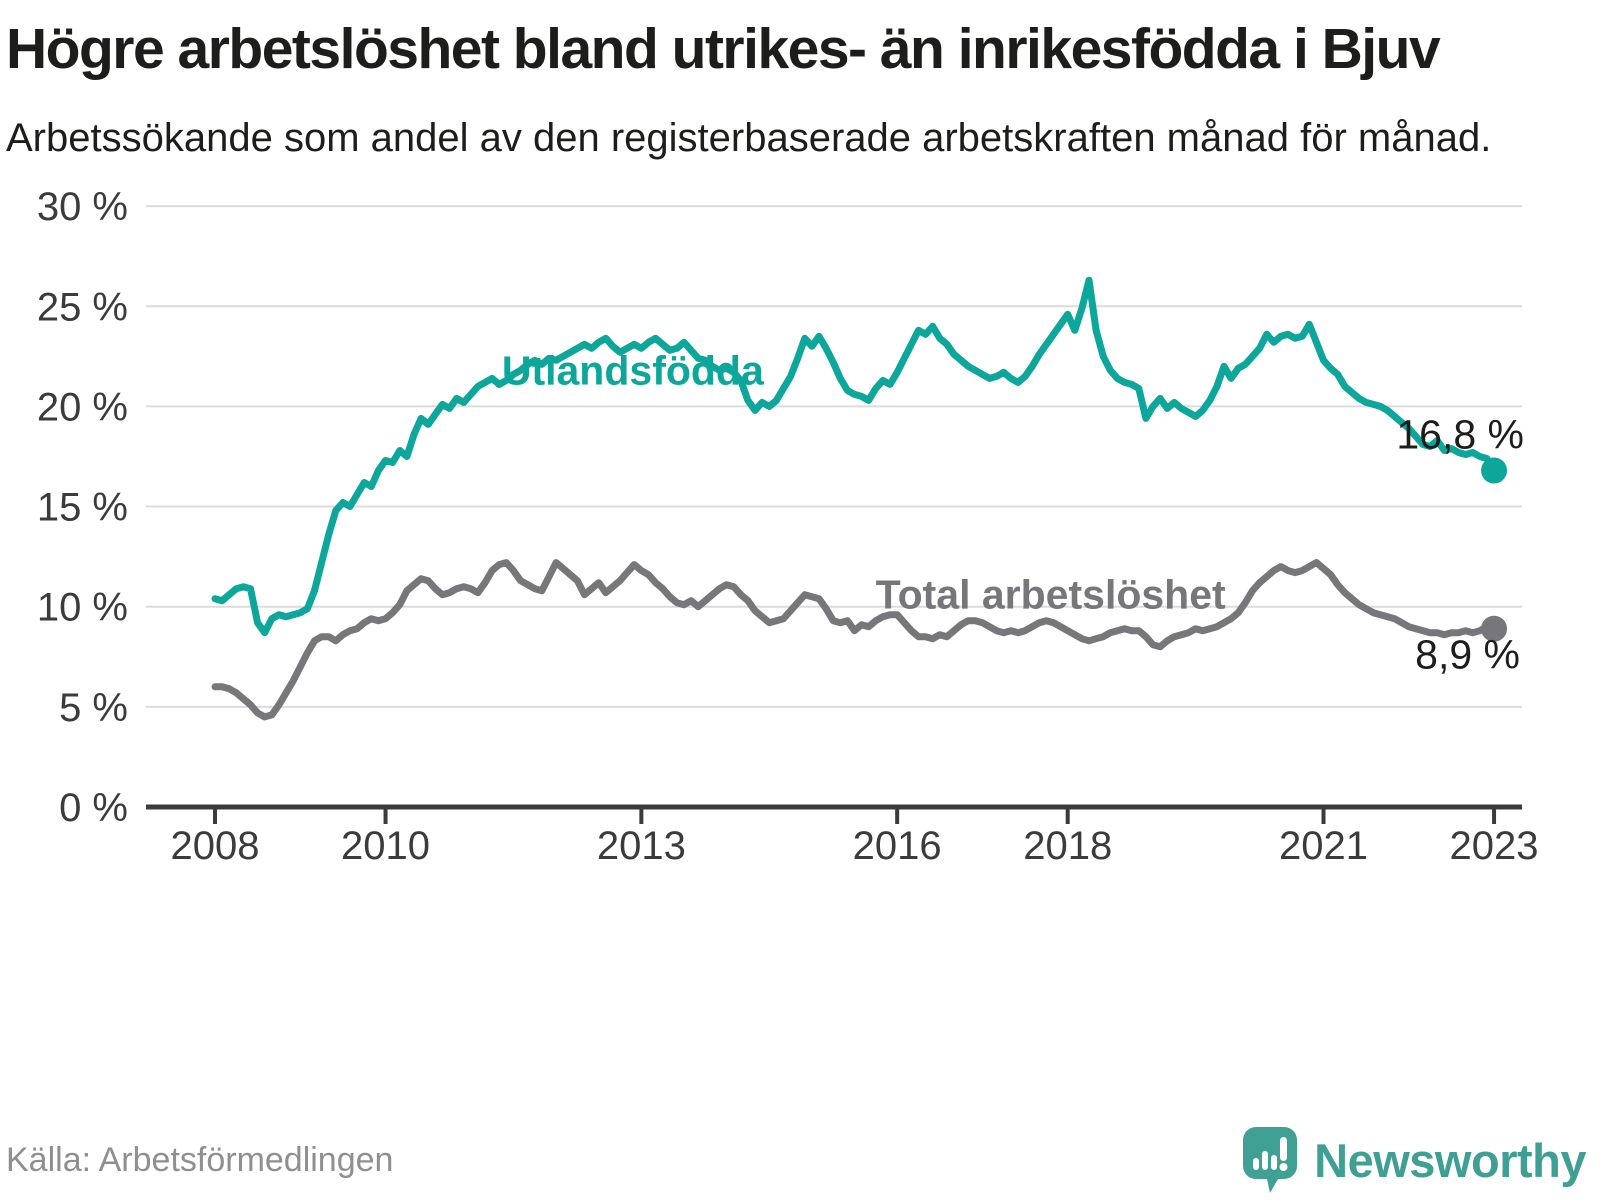  What do you see at coordinates (1067, 846) in the screenshot?
I see `x-tick-label: 2018` at bounding box center [1067, 846].